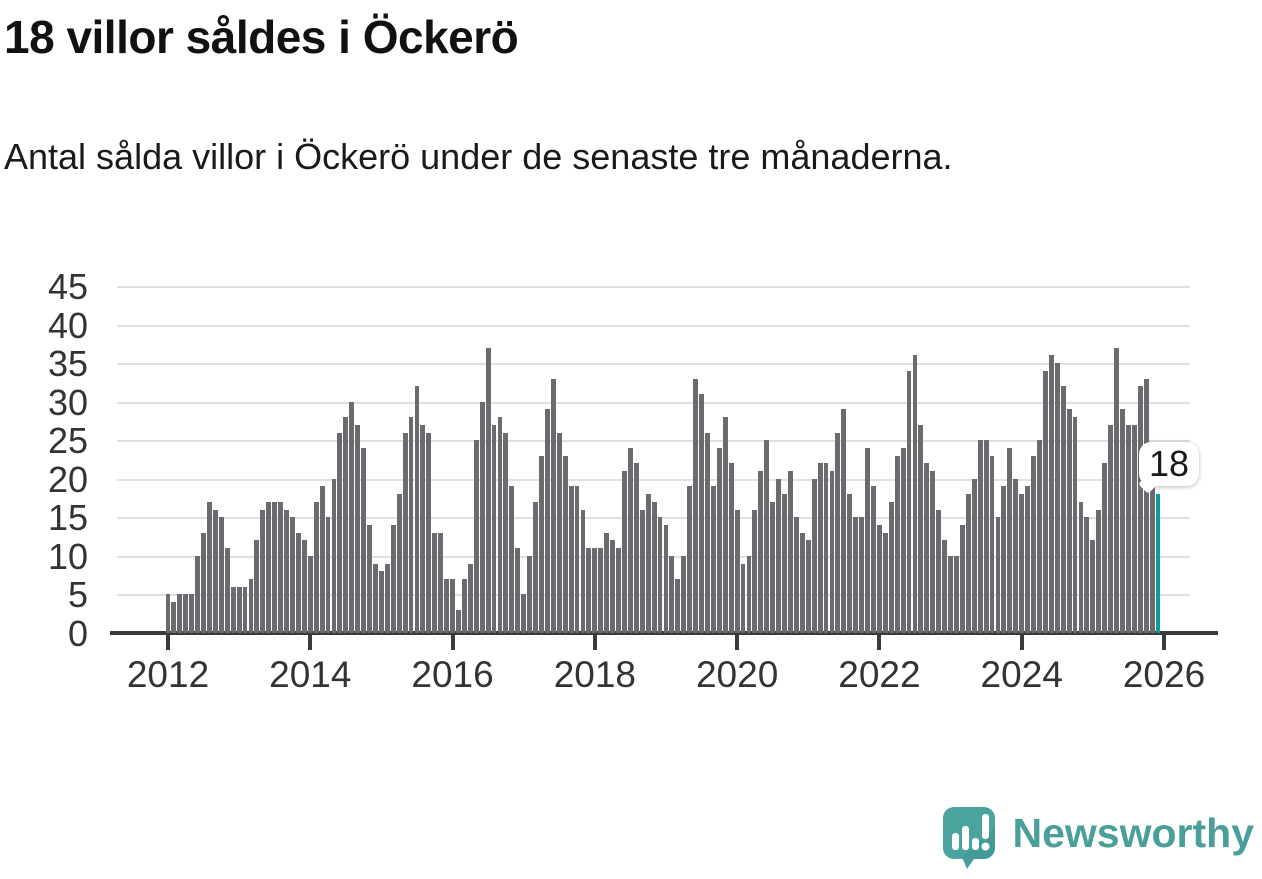  What do you see at coordinates (67, 364) in the screenshot?
I see `y-tick-label: 35` at bounding box center [67, 364].